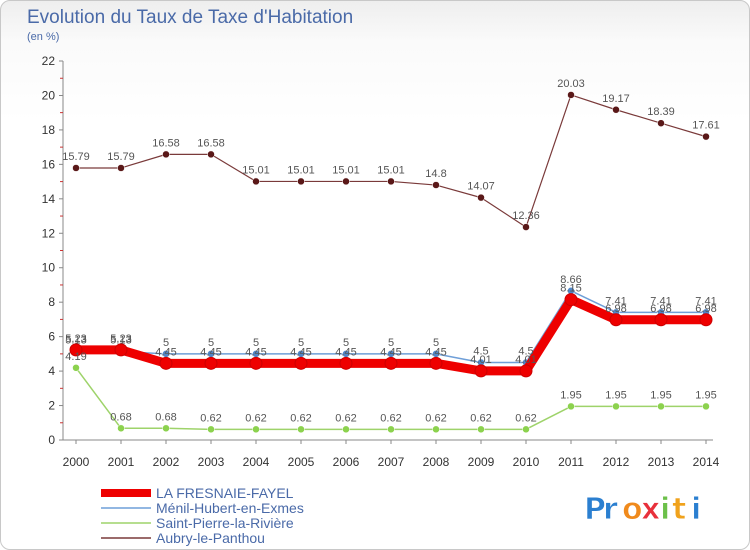 The width and height of the screenshot is (750, 550). I want to click on data-label: 14.8, so click(435, 174).